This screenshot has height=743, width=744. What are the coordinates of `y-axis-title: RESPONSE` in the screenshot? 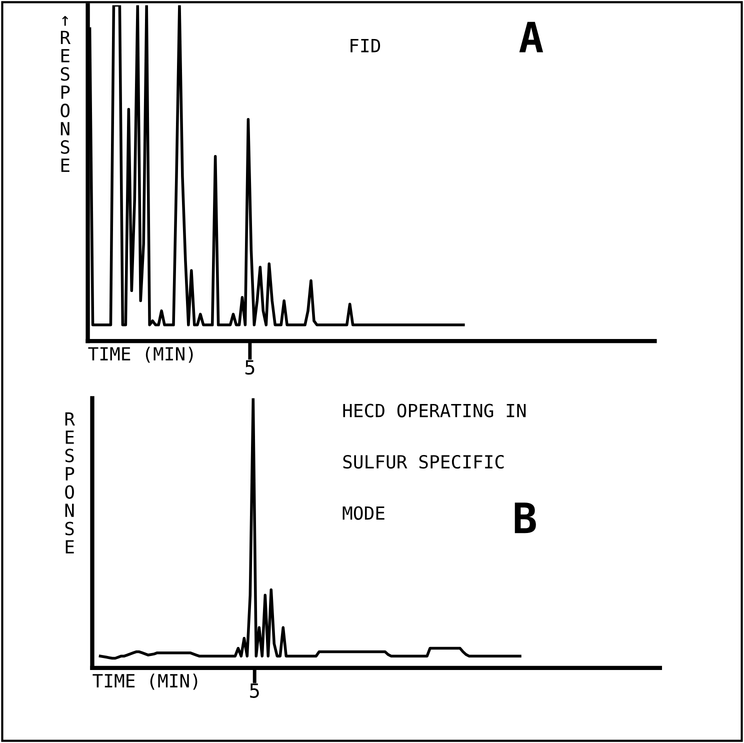 It's located at (70, 483).